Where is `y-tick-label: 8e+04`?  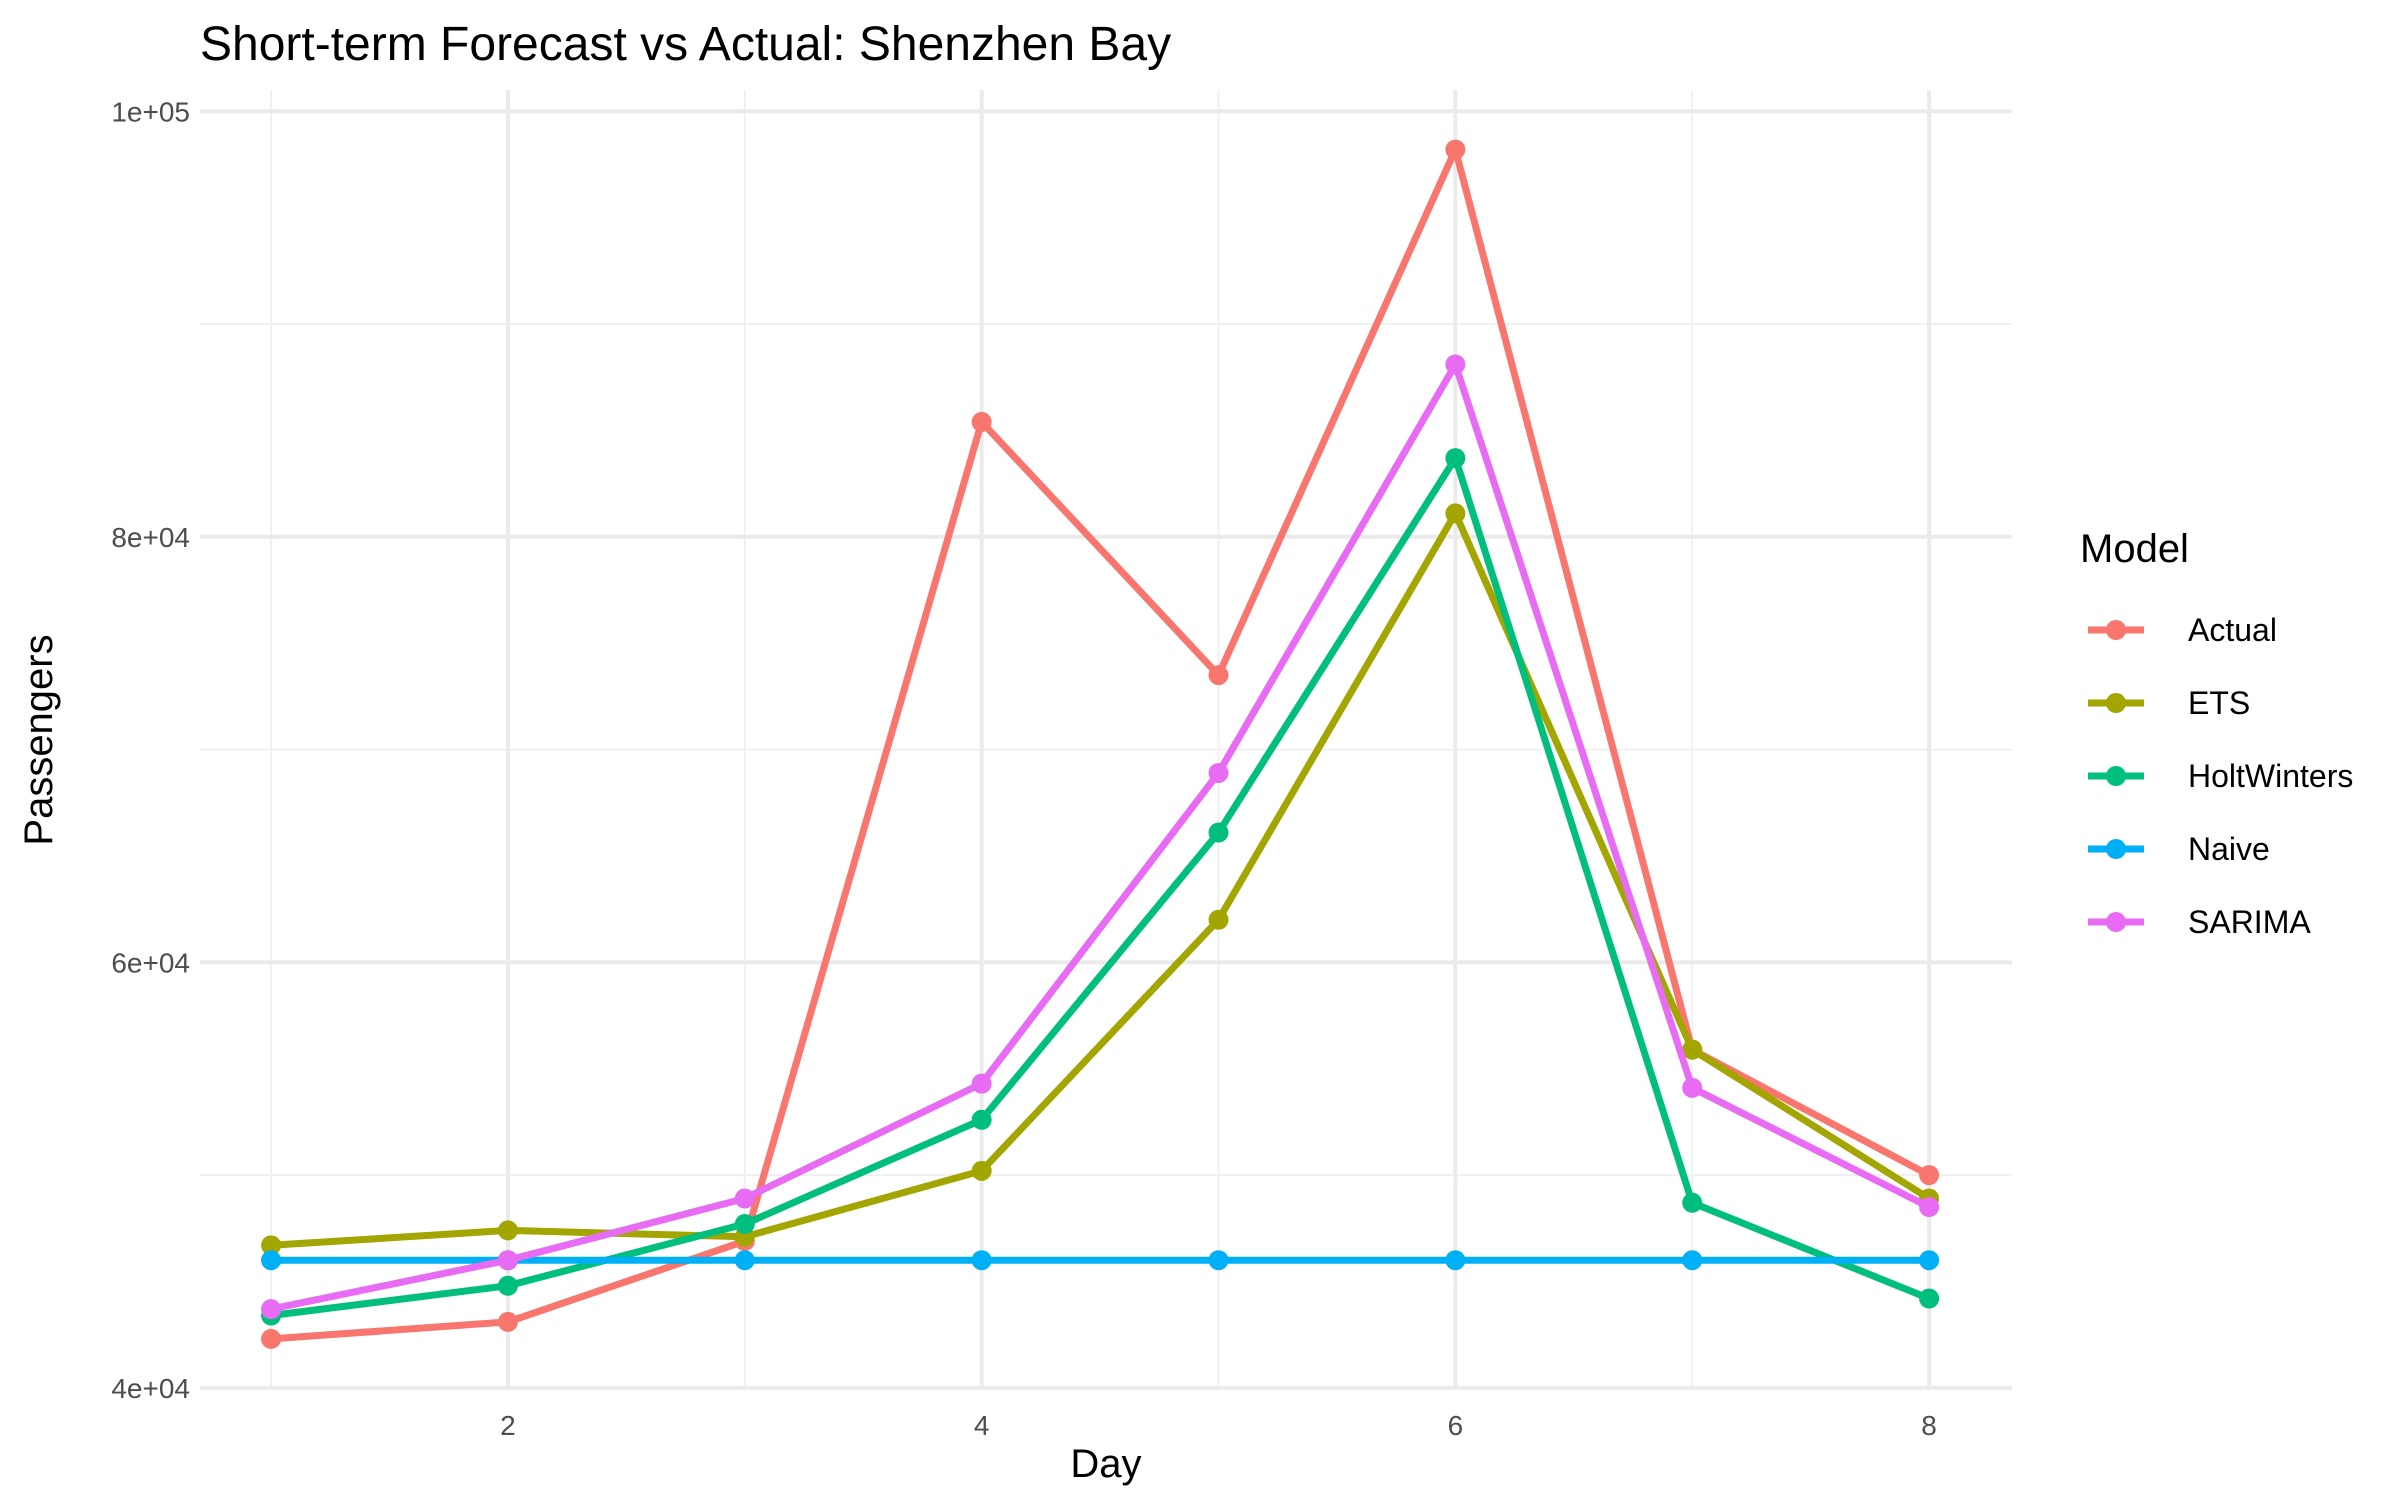 y-tick-label: 8e+04 is located at coordinates (150, 537).